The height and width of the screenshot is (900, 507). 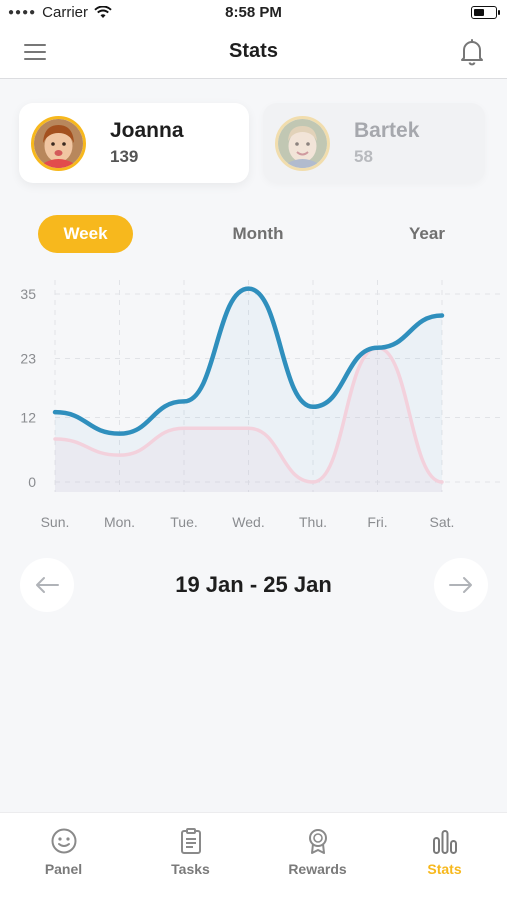 I want to click on profile-name: Bartek, so click(x=387, y=130).